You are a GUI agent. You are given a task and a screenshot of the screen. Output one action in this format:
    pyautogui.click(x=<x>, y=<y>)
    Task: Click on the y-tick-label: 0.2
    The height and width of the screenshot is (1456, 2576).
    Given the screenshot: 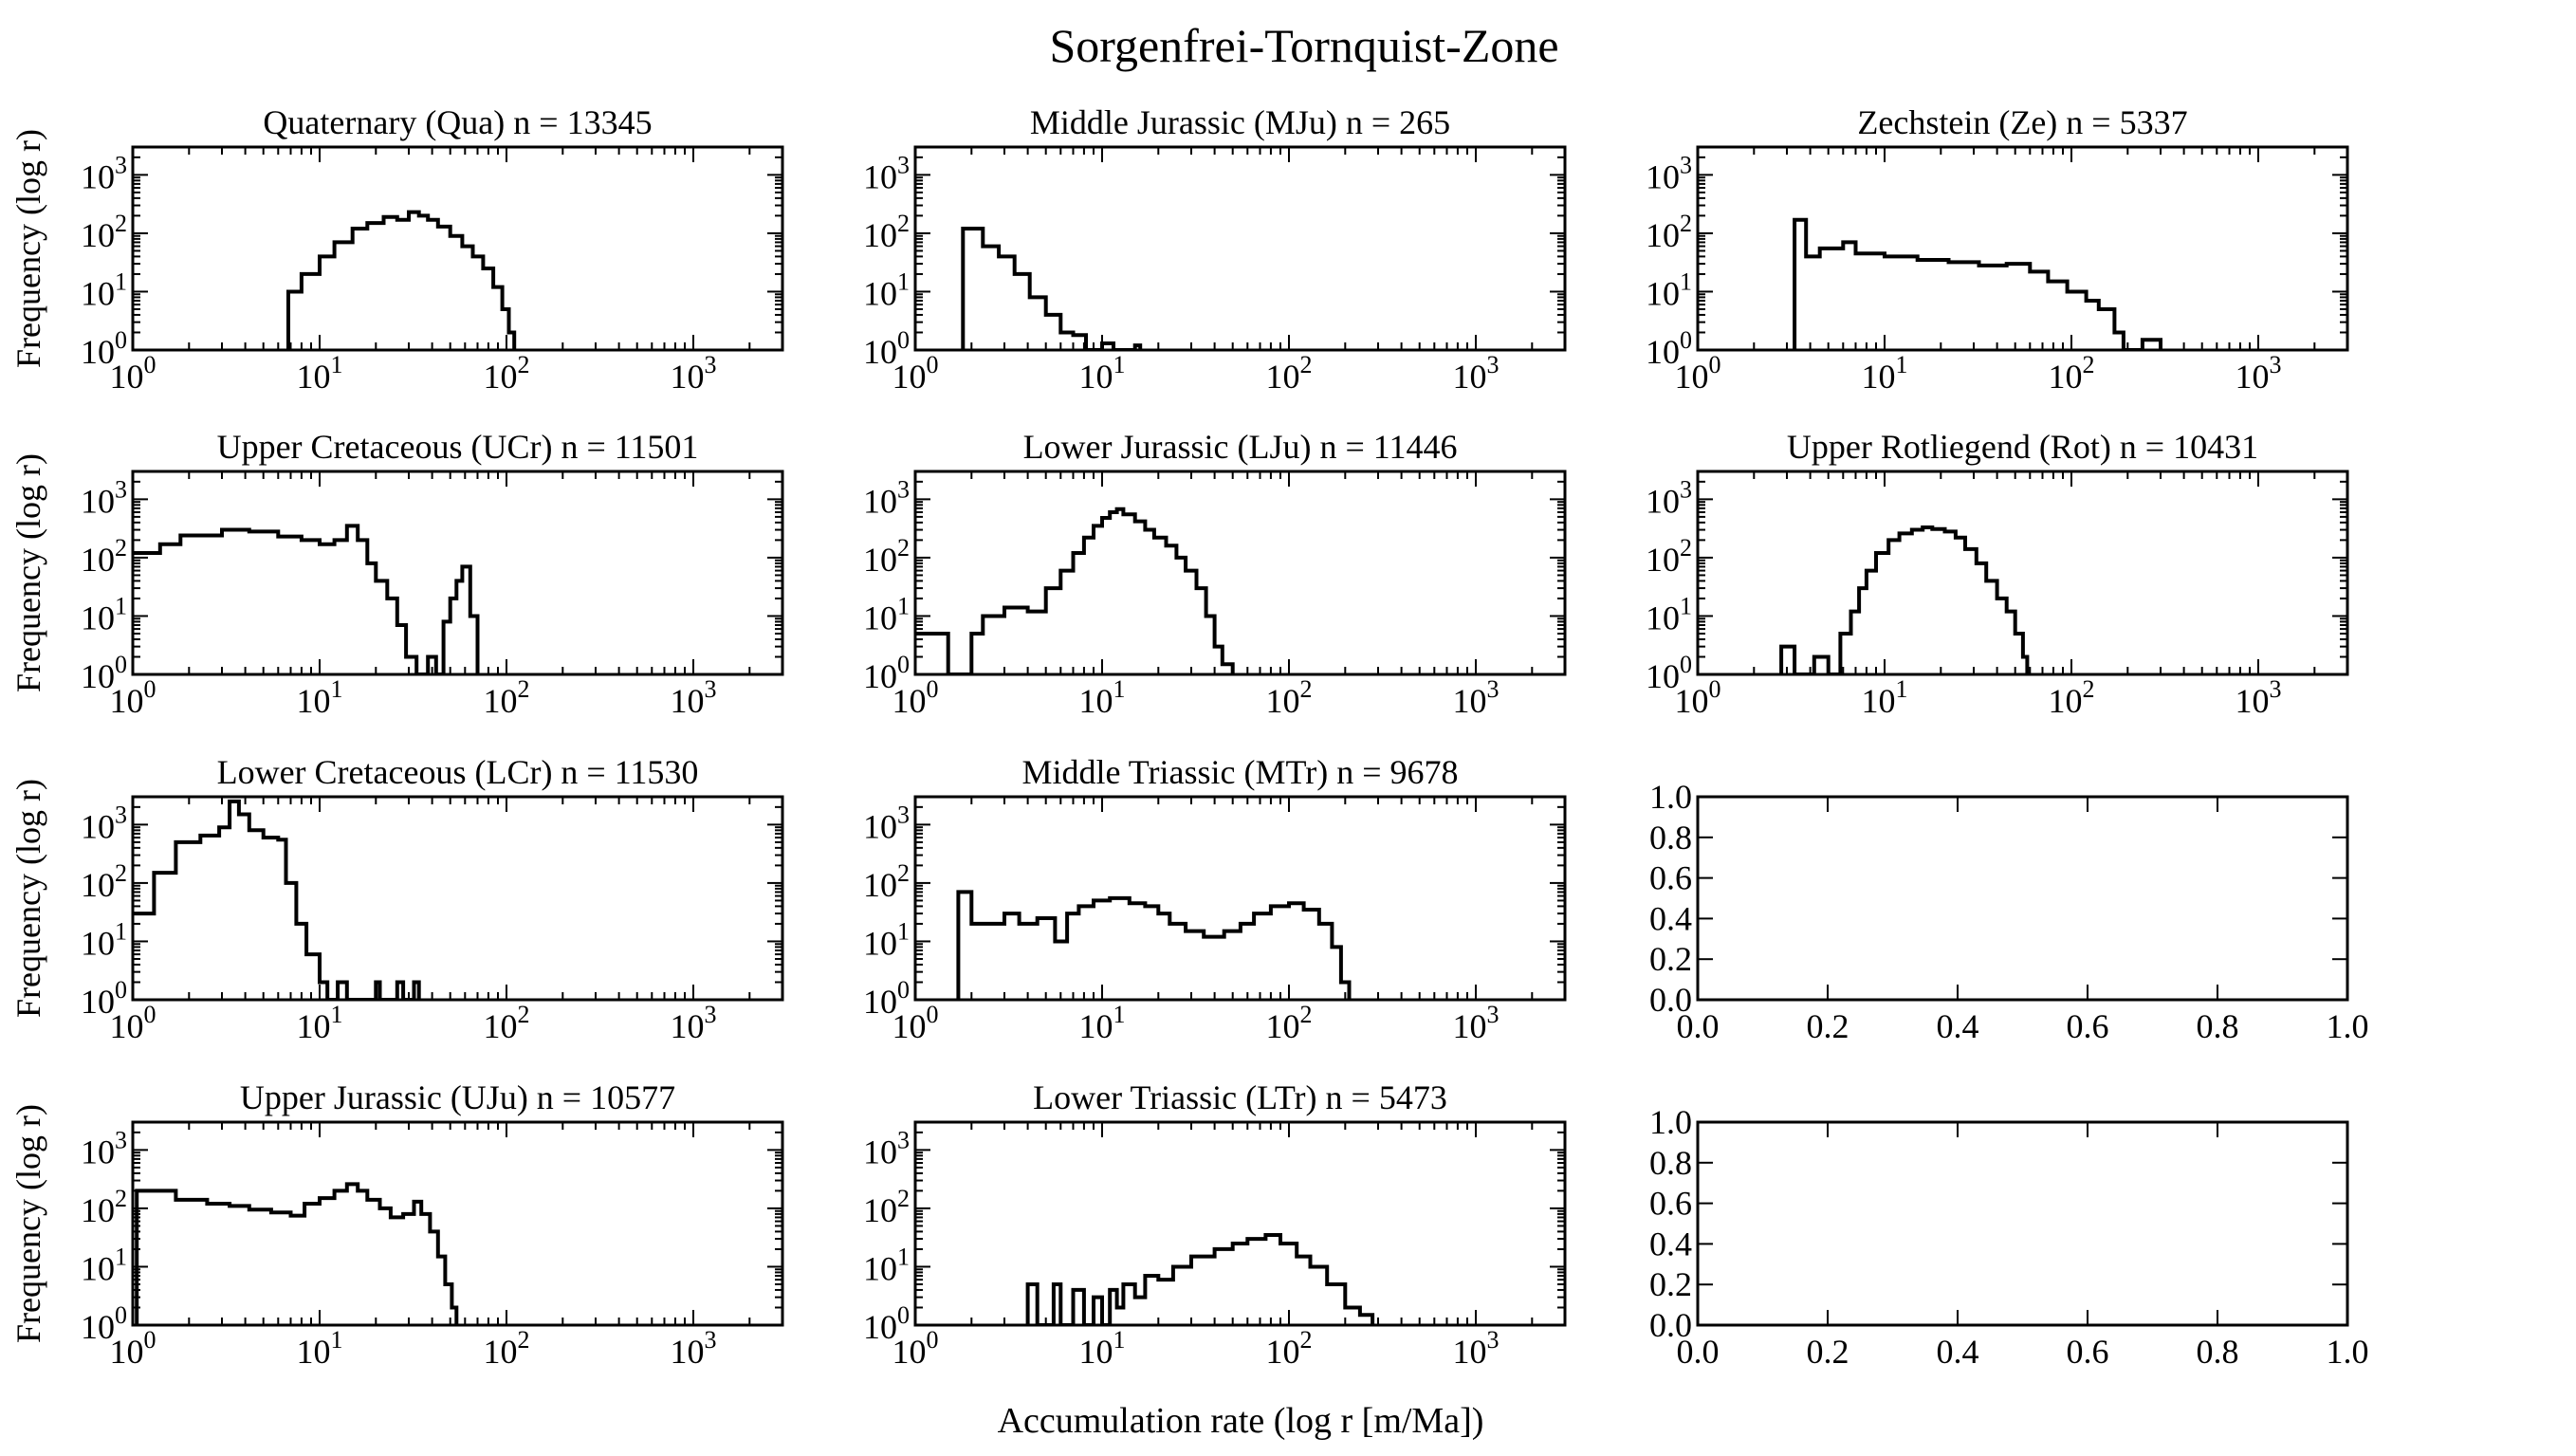 What is the action you would take?
    pyautogui.click(x=1670, y=1284)
    